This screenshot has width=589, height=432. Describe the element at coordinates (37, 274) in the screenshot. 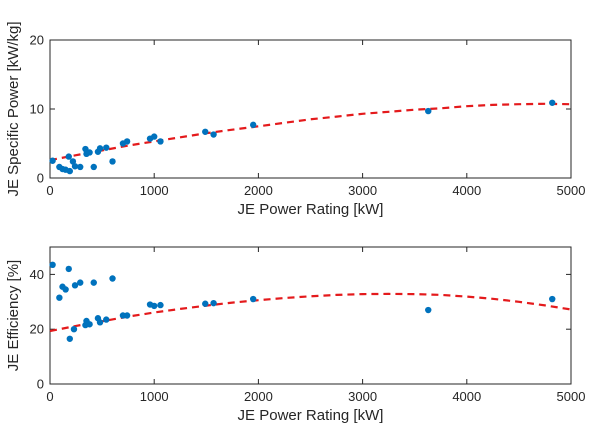

I see `y-tick-label: 40` at that location.